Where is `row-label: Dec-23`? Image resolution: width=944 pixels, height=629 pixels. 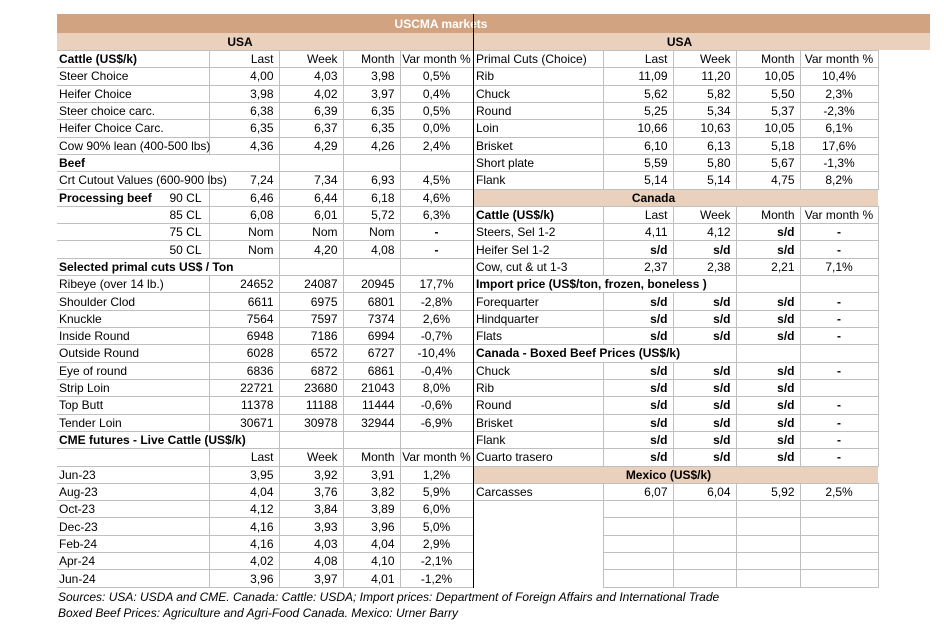
row-label: Dec-23 is located at coordinates (133, 526).